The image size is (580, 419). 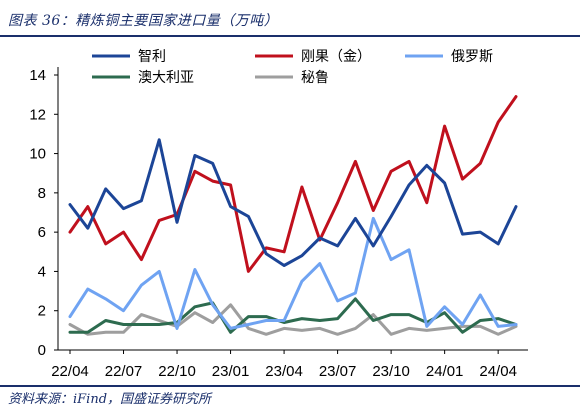 I want to click on legend-label: 俄罗斯, so click(x=472, y=57).